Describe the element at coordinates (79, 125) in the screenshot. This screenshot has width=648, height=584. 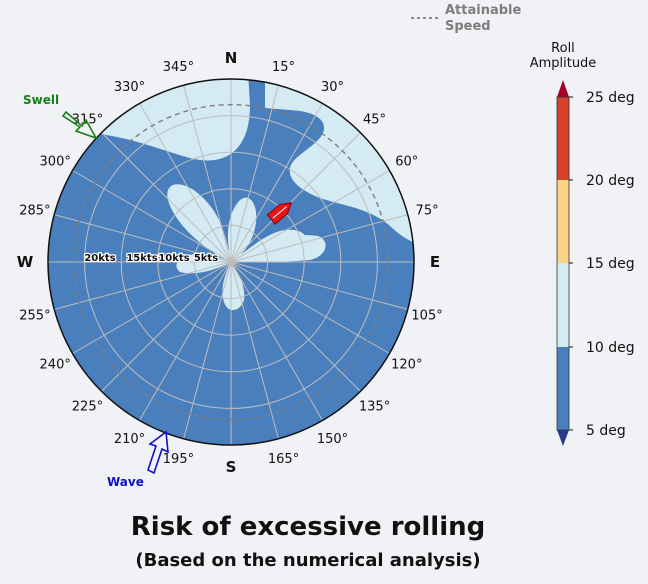
I see `swell-arrow-icon` at that location.